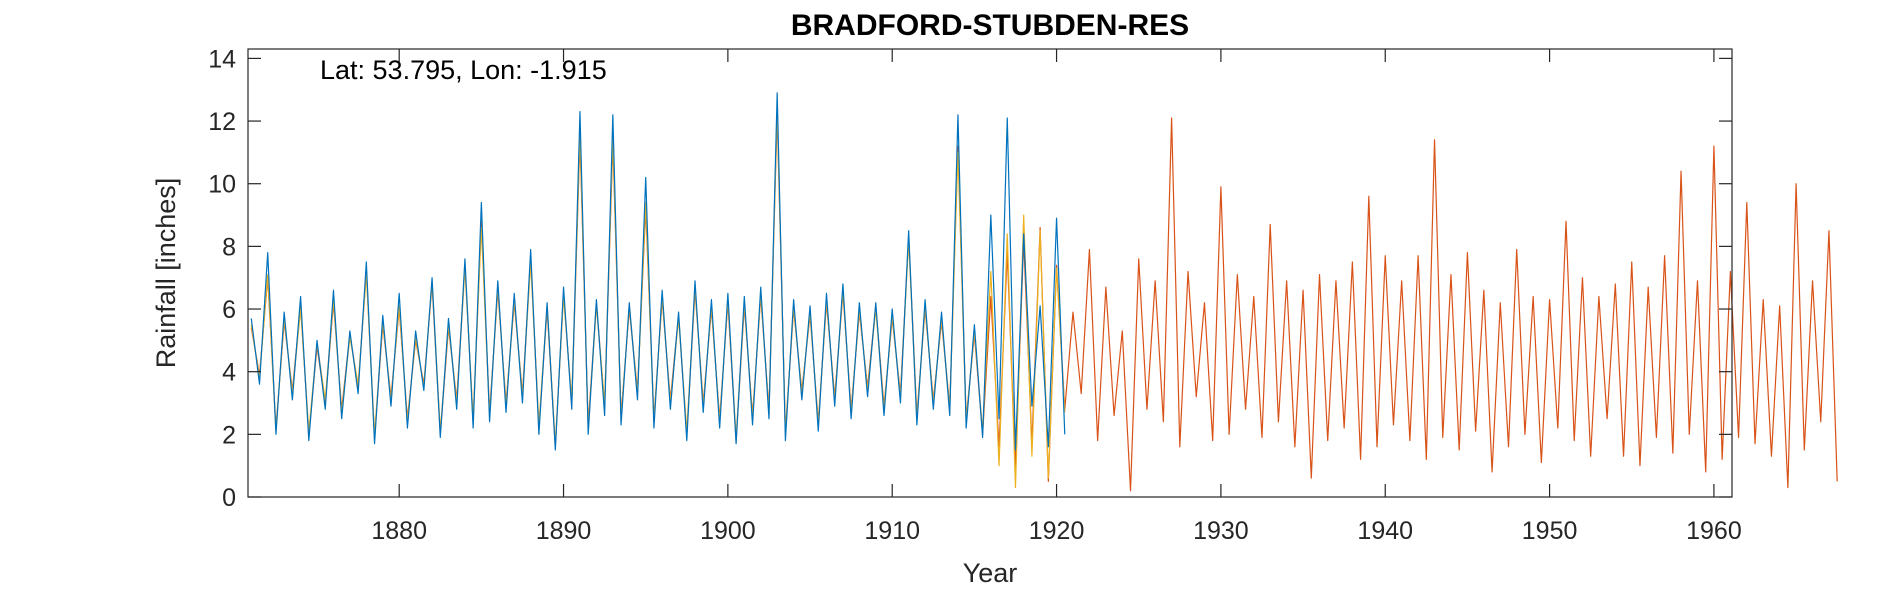 This screenshot has height=591, width=1890. Describe the element at coordinates (463, 70) in the screenshot. I see `coordinate-annotation: Lat: 53.795, Lon: -1.915` at that location.